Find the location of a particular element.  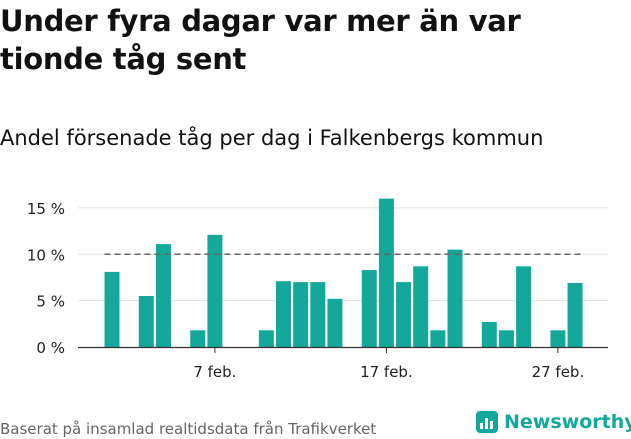

y-tick-label: 0 % is located at coordinates (50, 348).